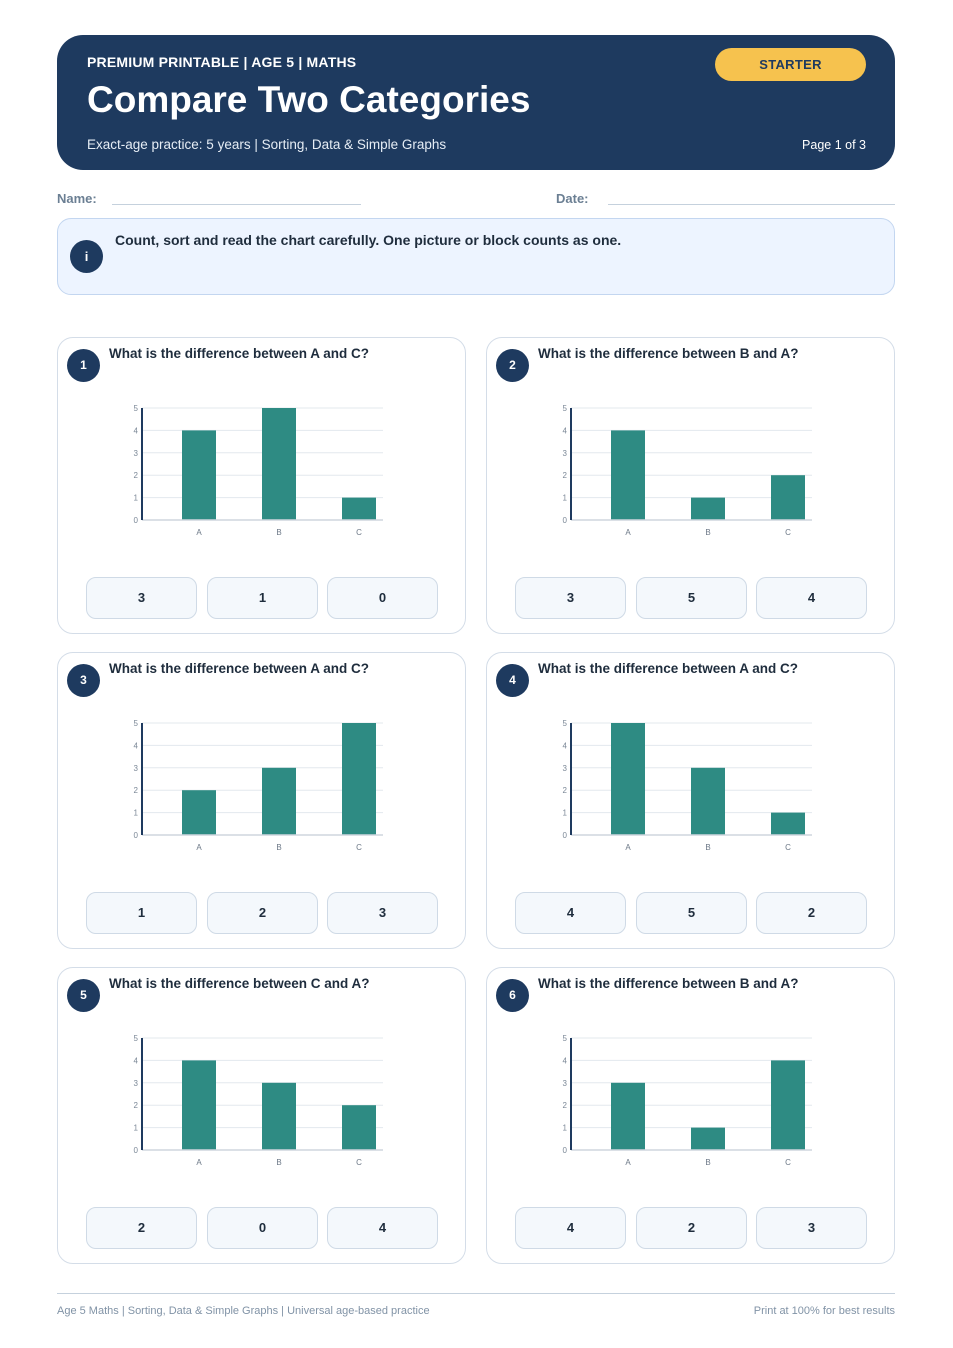 The width and height of the screenshot is (953, 1348). Describe the element at coordinates (572, 198) in the screenshot. I see `date-label: Date:` at that location.